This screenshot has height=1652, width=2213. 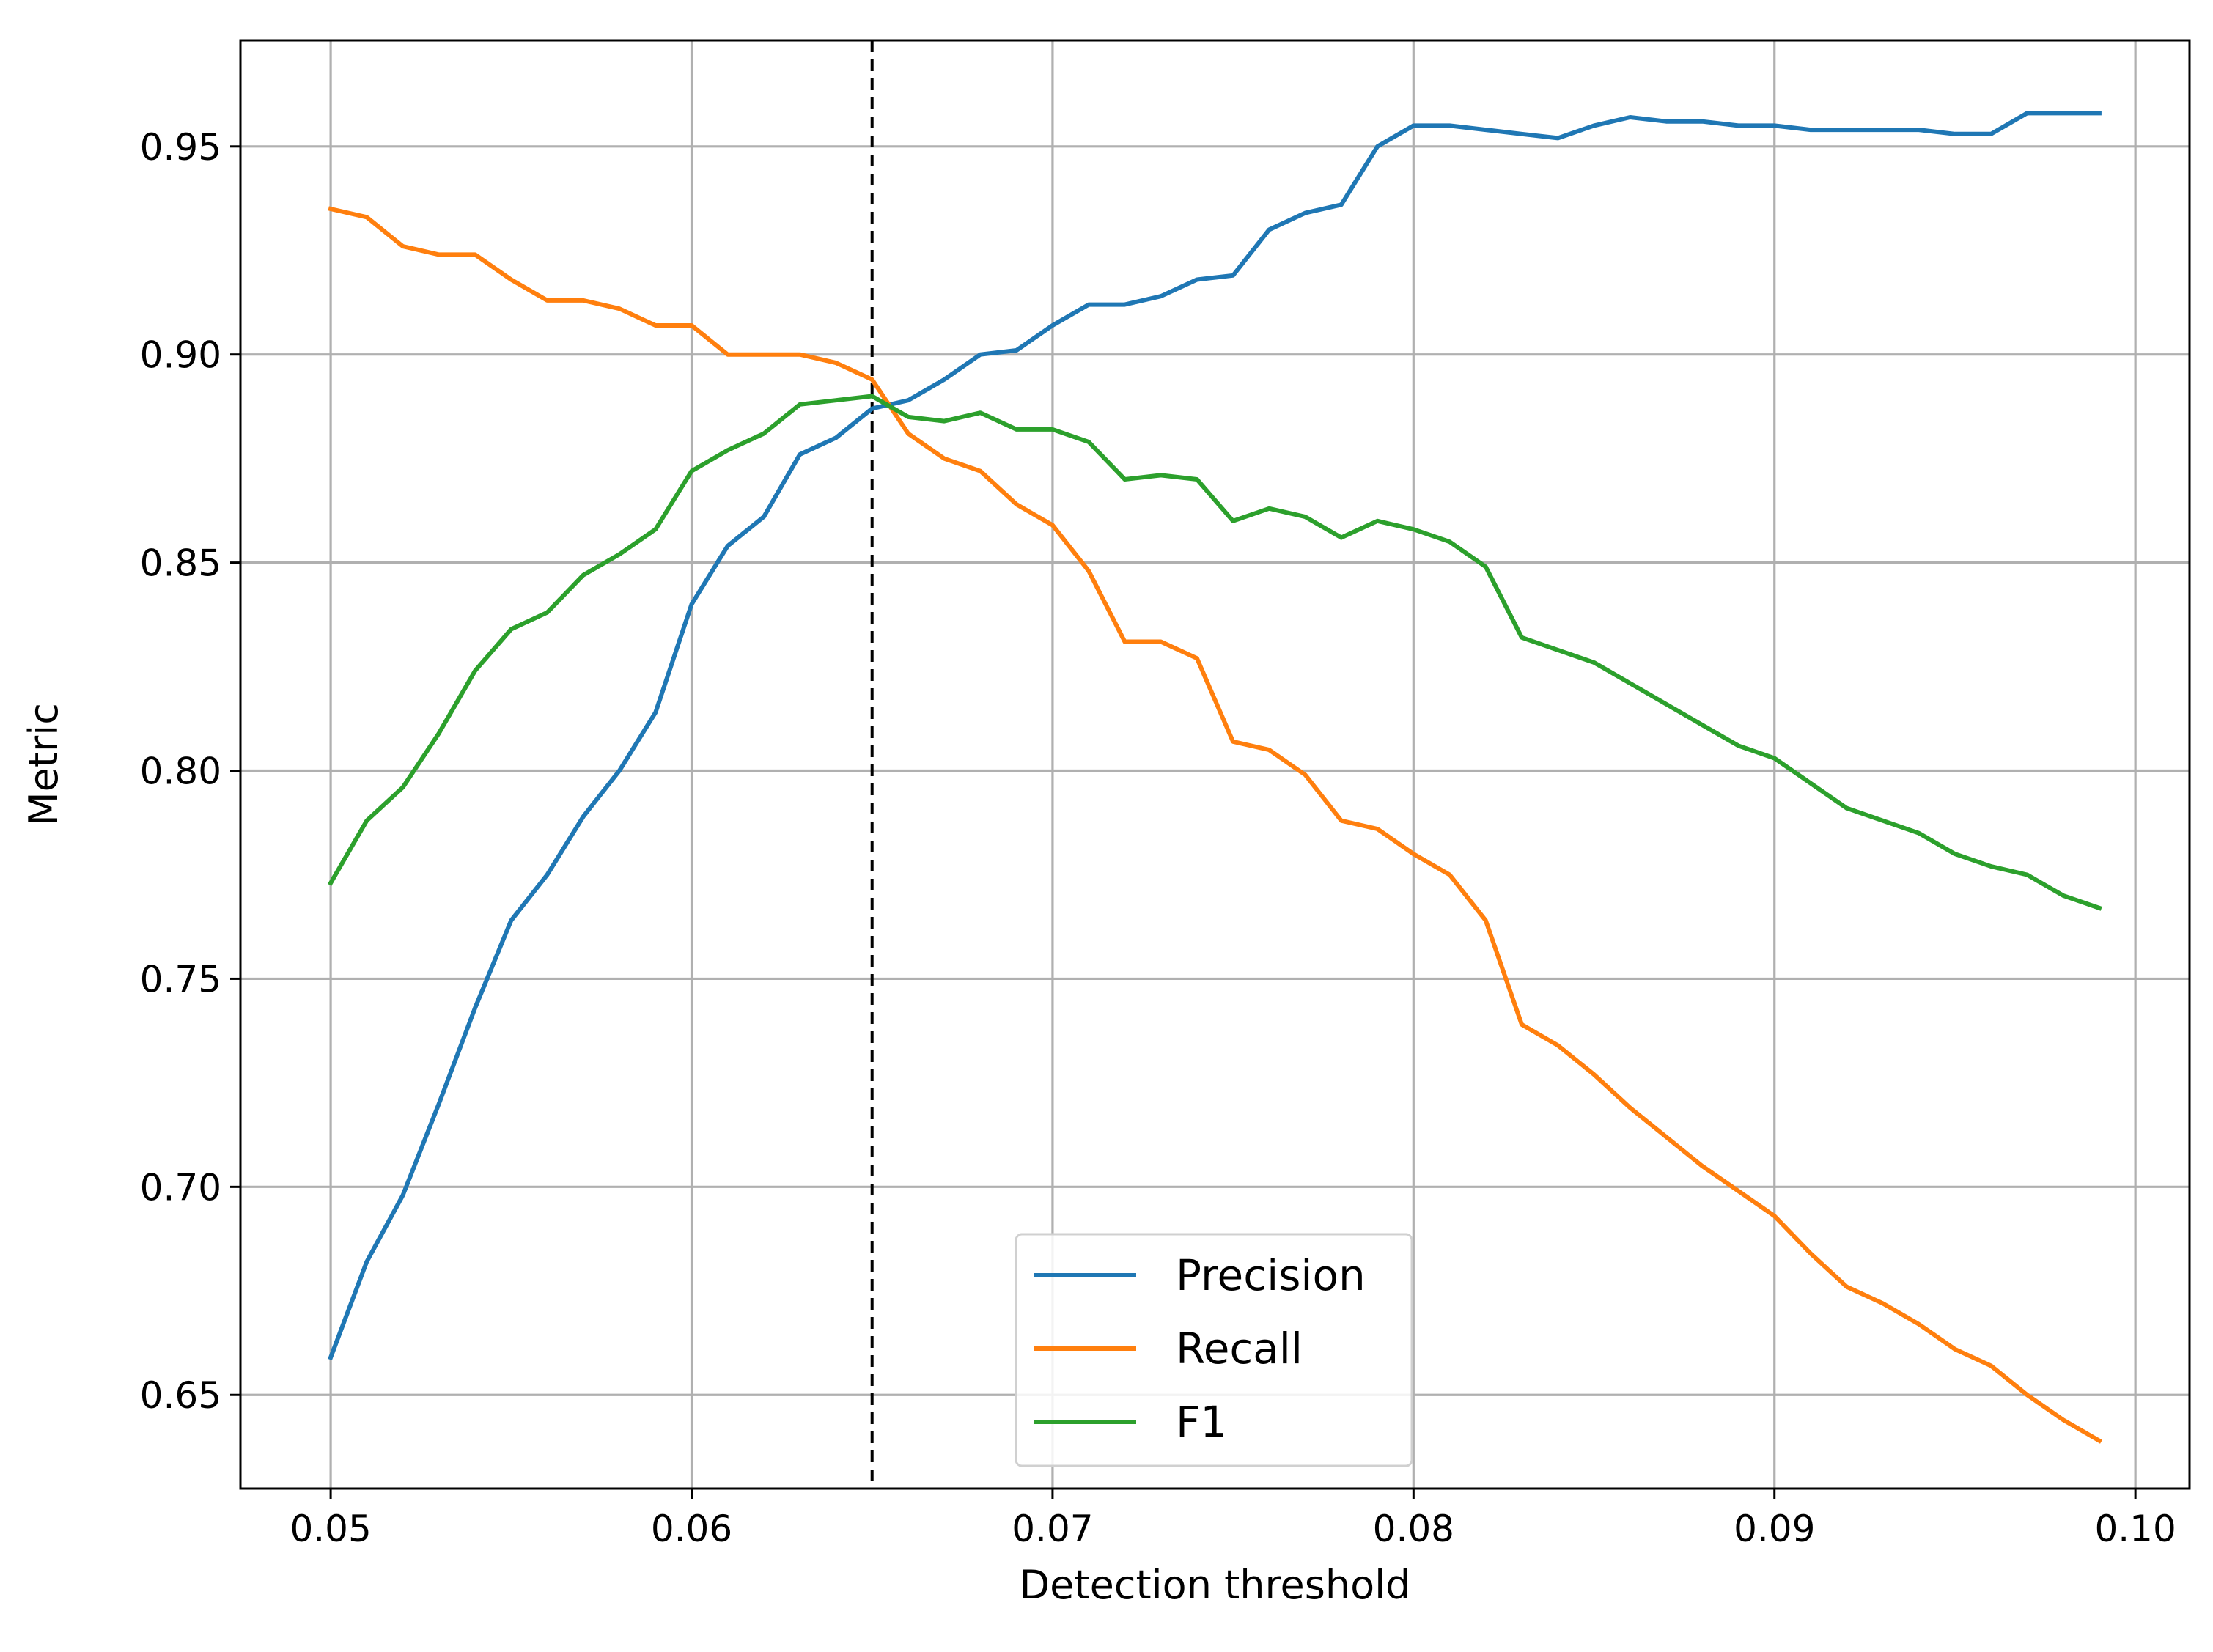 What do you see at coordinates (2135, 1529) in the screenshot?
I see `x-tick-label: 0.10` at bounding box center [2135, 1529].